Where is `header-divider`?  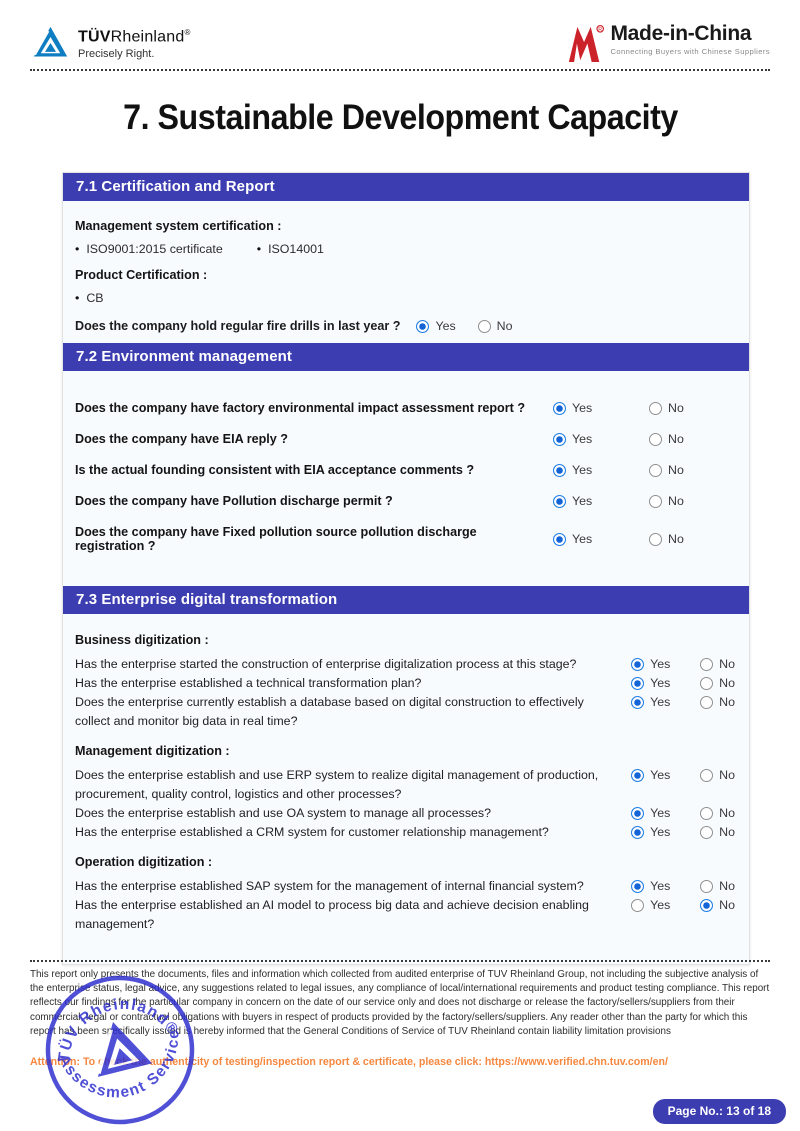
header-divider is located at coordinates (400, 70).